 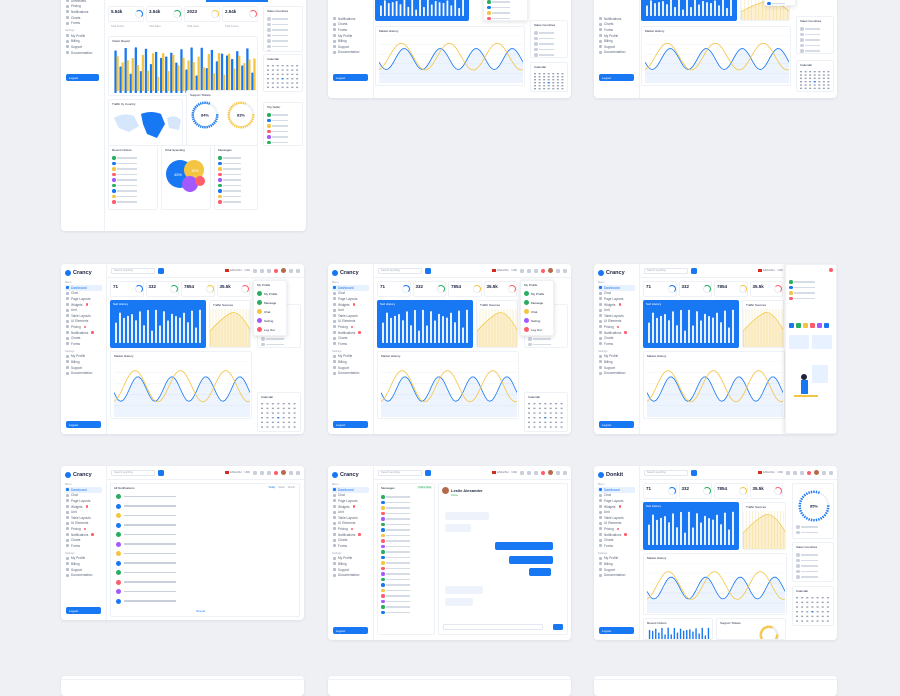 What do you see at coordinates (350, 490) in the screenshot?
I see `sidebar-item-dashboard: Dashboard` at bounding box center [350, 490].